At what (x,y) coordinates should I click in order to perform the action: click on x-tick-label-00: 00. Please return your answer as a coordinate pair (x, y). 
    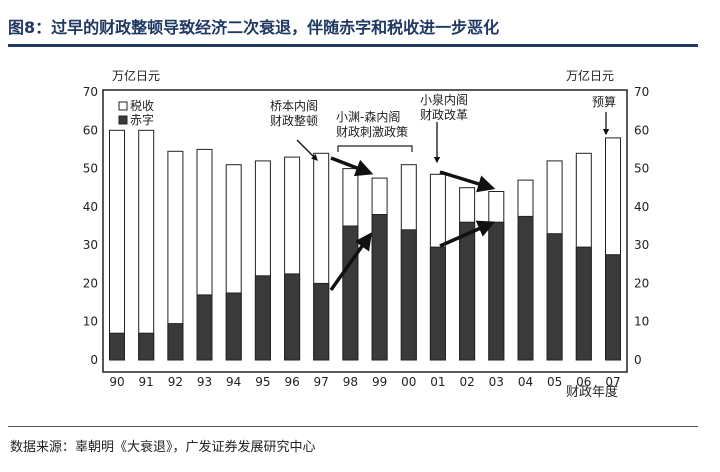
    Looking at the image, I should click on (408, 382).